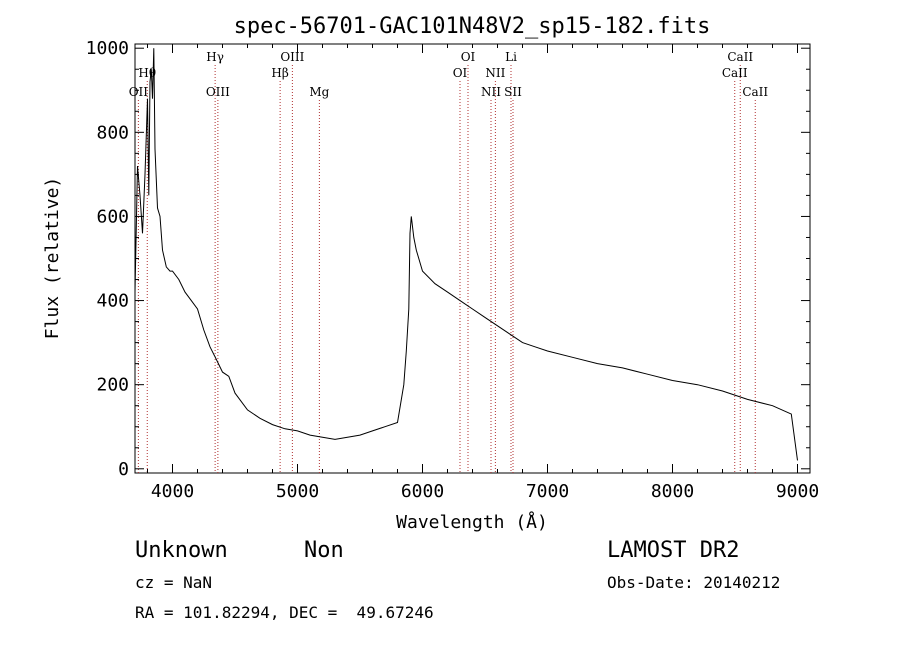 The width and height of the screenshot is (900, 649). I want to click on x-axis-label: Wavelength (Å), so click(472, 522).